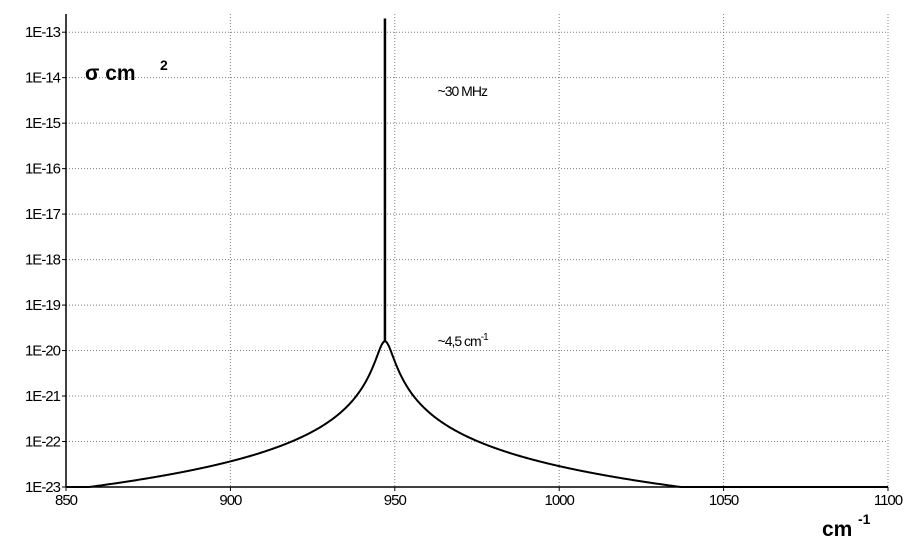 This screenshot has height=545, width=910. I want to click on annotation-label: ~4,5 cm-1, so click(464, 340).